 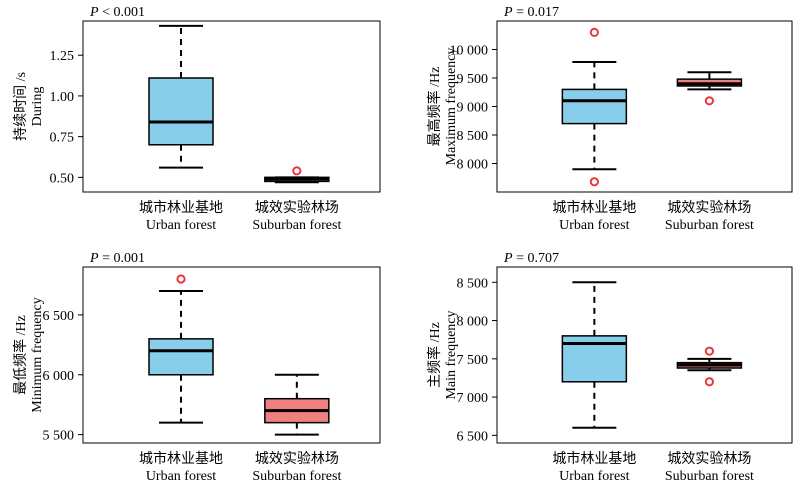 I want to click on y-tick-label: 6 000, so click(x=59, y=376).